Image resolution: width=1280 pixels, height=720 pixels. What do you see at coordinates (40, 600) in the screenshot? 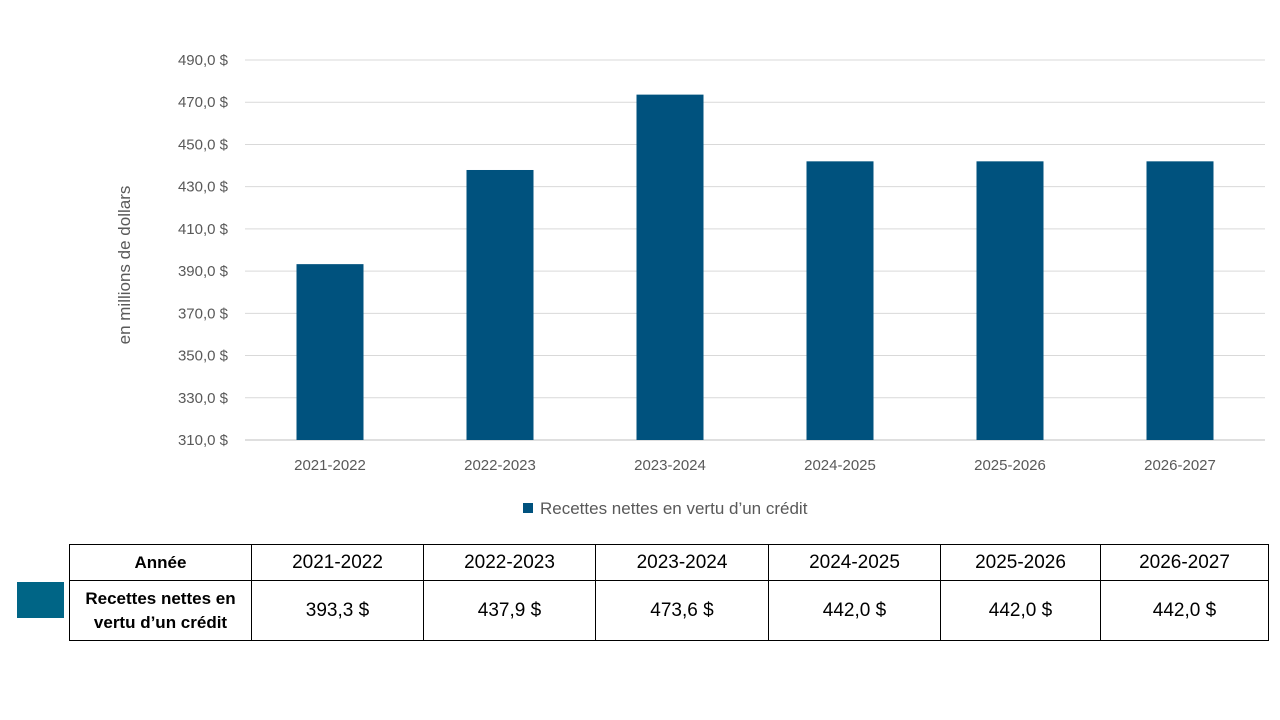
I see `table-legend-key` at bounding box center [40, 600].